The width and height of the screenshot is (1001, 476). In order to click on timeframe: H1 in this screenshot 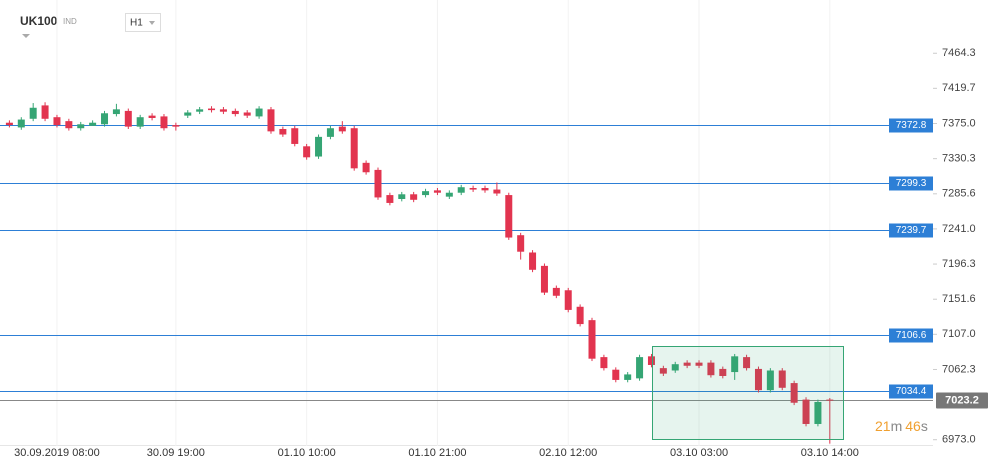, I will do `click(136, 23)`.